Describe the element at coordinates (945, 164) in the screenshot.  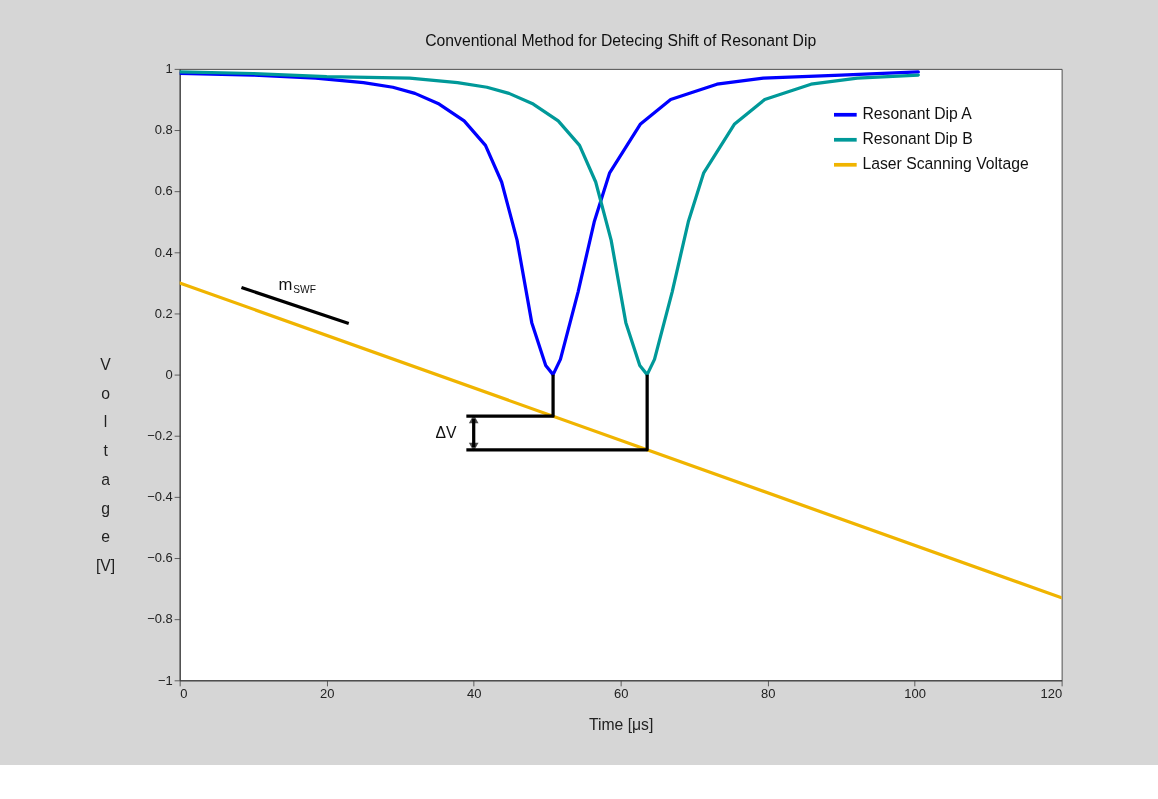
I see `legend-label: Laser Scanning Voltage` at that location.